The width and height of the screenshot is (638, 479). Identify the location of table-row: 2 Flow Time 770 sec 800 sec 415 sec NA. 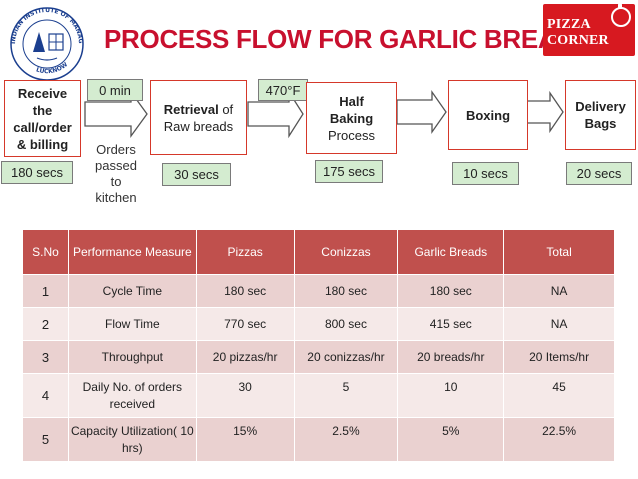
(318, 324).